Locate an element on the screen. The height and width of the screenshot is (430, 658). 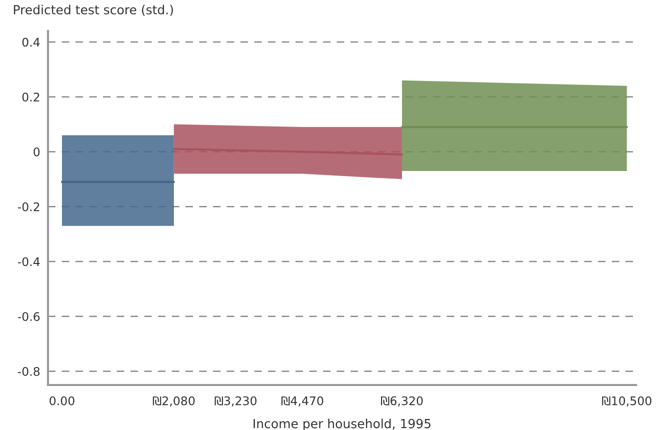
x-tick-label: 0.00 is located at coordinates (62, 401).